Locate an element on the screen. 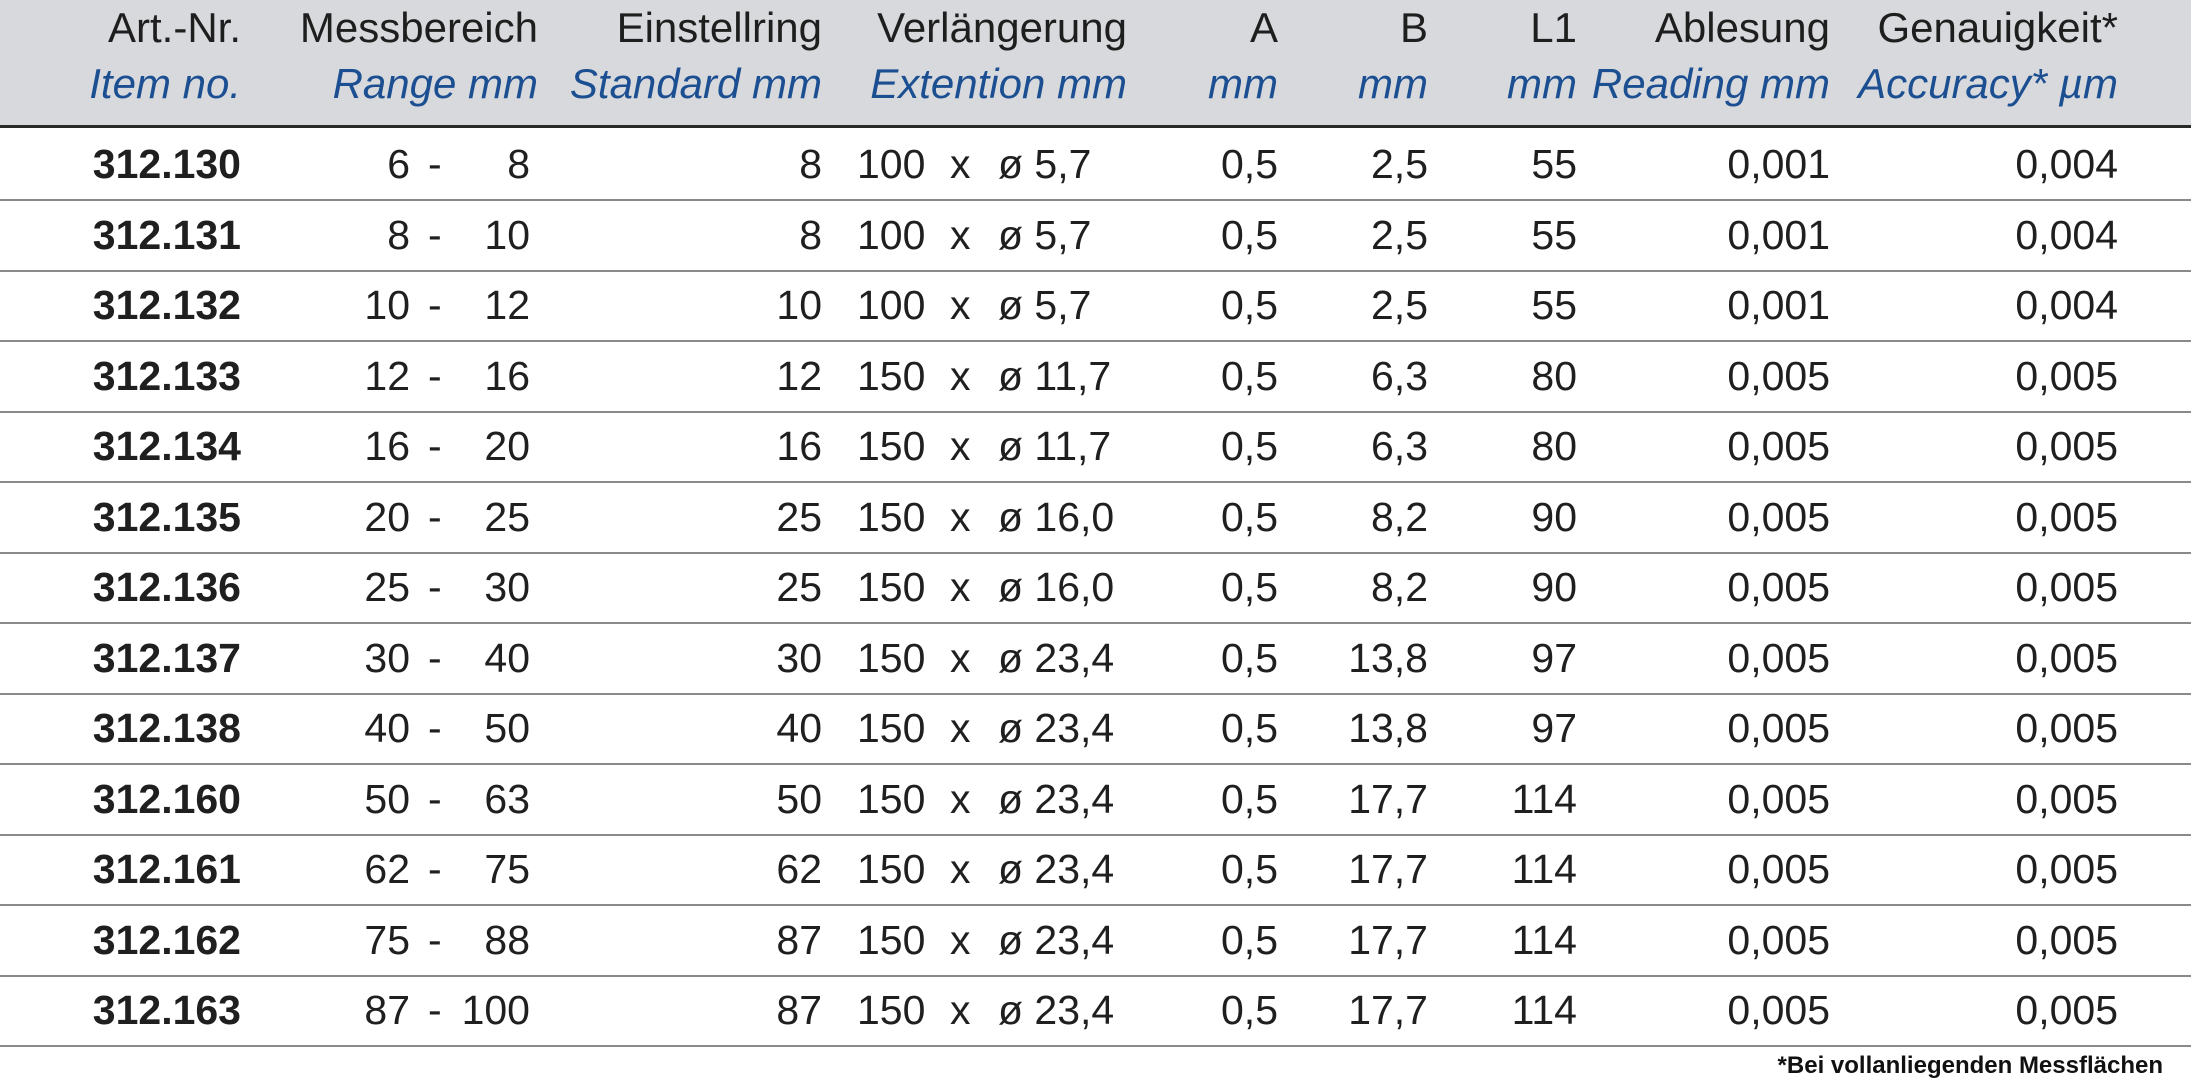 The height and width of the screenshot is (1087, 2191). header-a-en: mm is located at coordinates (1243, 83).